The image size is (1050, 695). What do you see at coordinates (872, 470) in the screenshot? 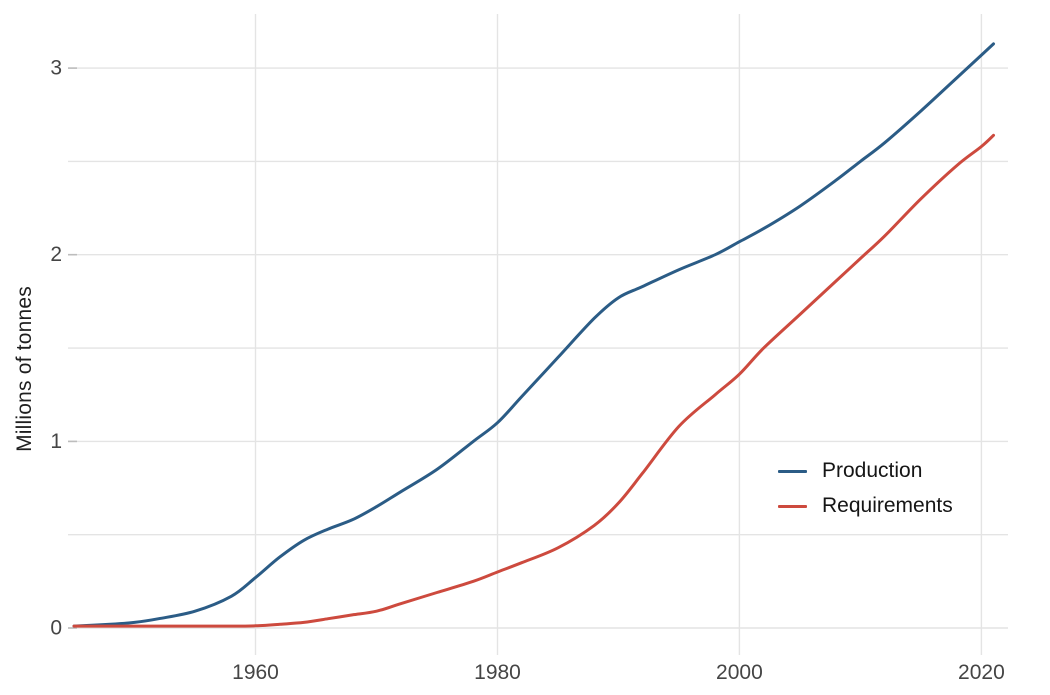
I see `legend-label-production: Production` at bounding box center [872, 470].